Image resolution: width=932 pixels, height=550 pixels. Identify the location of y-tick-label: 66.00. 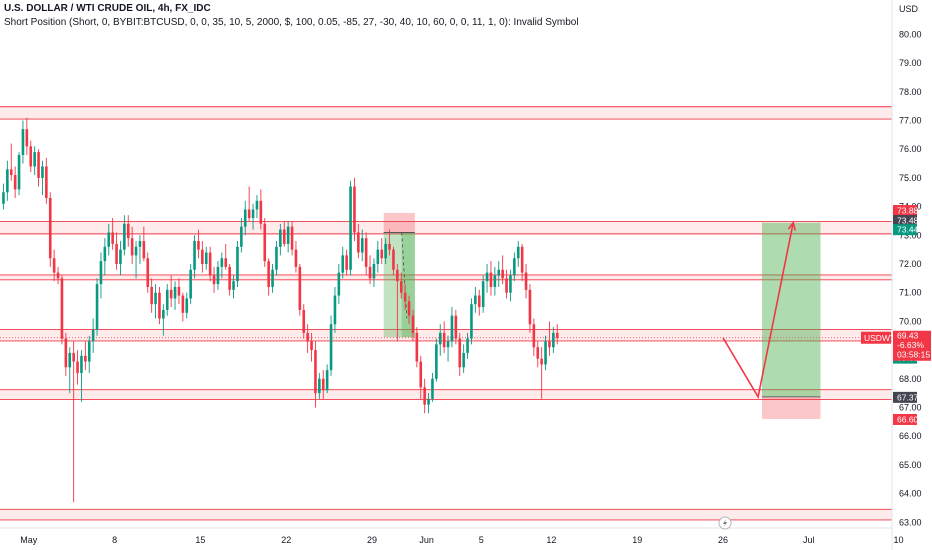
(910, 436).